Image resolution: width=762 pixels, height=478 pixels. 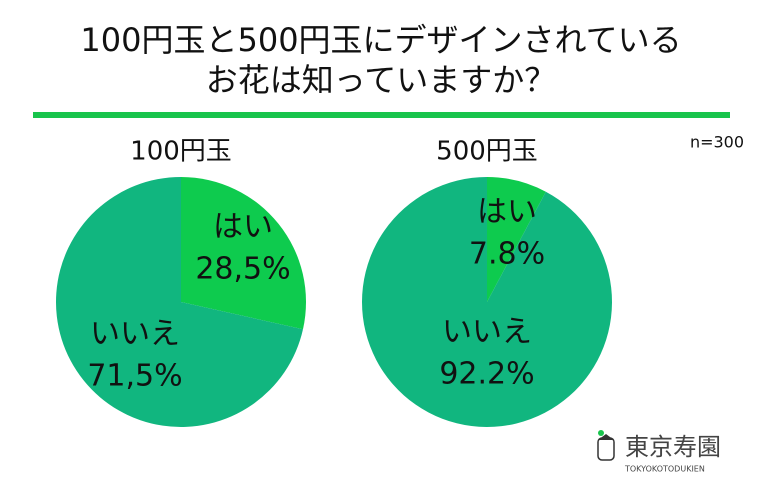 What do you see at coordinates (381, 115) in the screenshot?
I see `divider` at bounding box center [381, 115].